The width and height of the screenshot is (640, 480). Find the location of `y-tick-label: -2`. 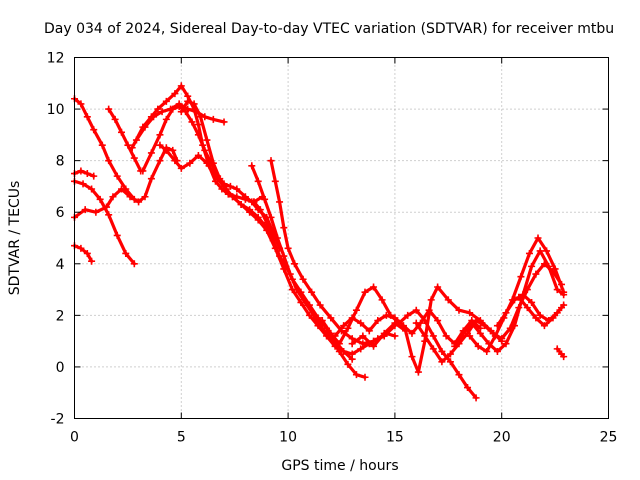

y-tick-label: -2 is located at coordinates (58, 420).